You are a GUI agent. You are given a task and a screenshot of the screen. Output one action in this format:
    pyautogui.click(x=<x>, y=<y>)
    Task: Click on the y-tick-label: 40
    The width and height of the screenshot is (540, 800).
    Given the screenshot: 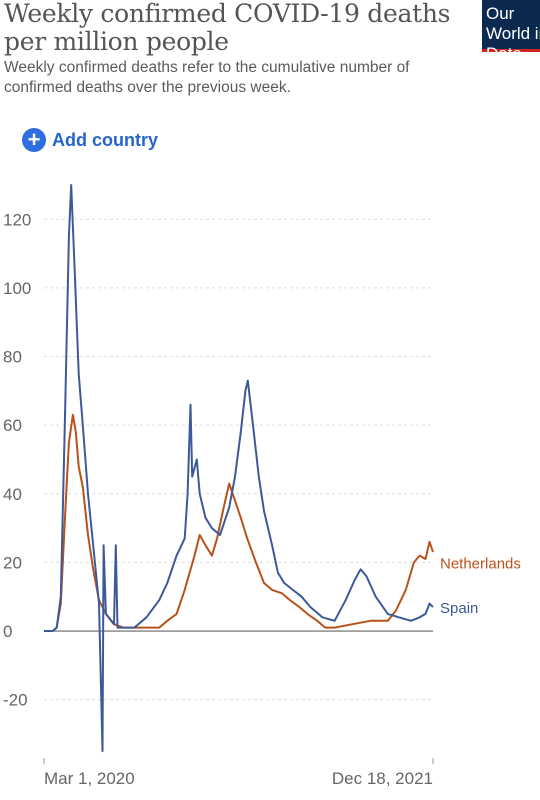 What is the action you would take?
    pyautogui.click(x=12, y=494)
    